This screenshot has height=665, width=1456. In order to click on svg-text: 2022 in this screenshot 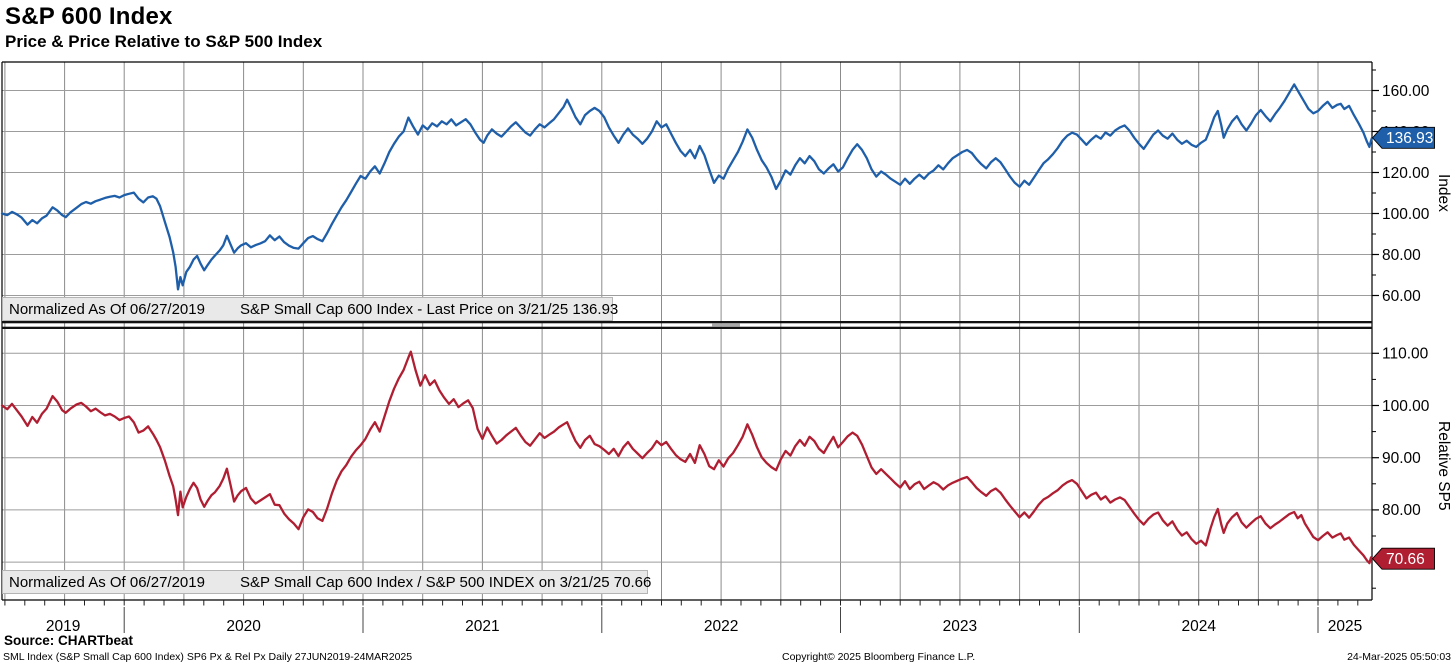, I will do `click(721, 626)`.